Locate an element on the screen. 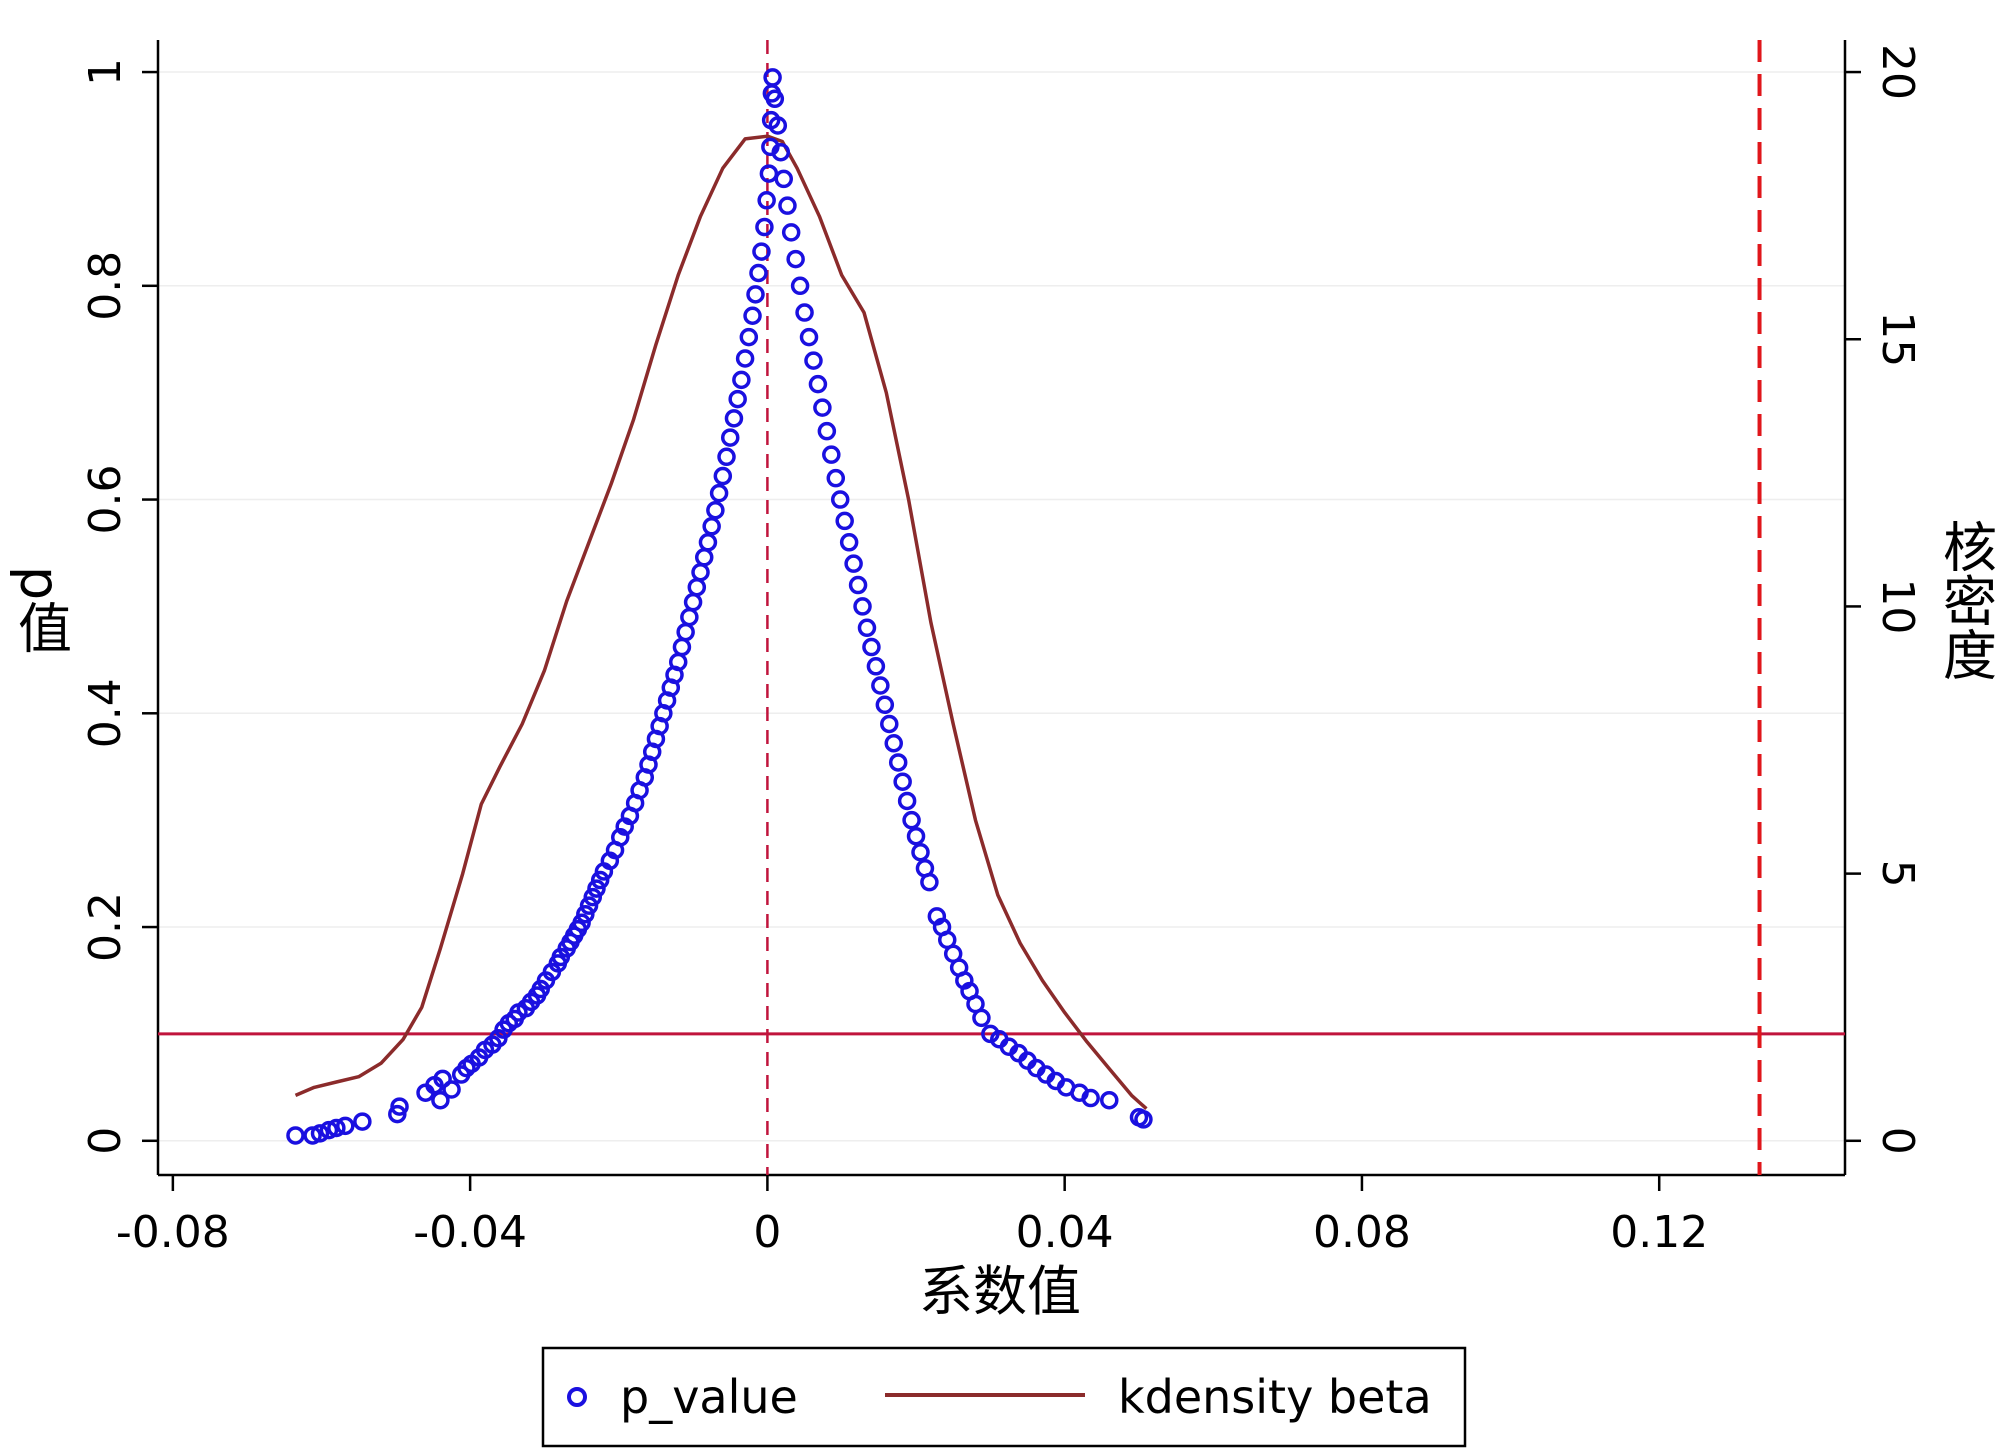 Image resolution: width=2000 pixels, height=1453 pixels. x-tick-label: -0.08 is located at coordinates (173, 1232).